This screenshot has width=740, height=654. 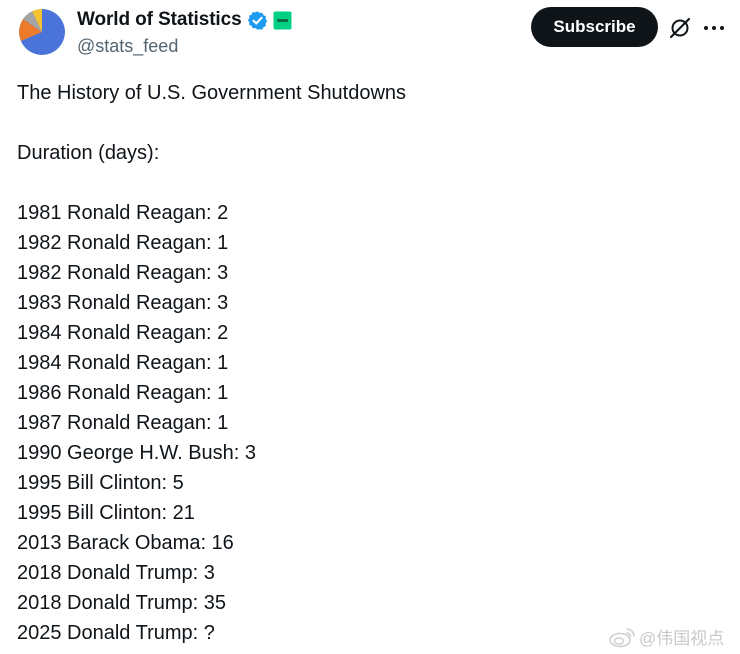 I want to click on list-item: 1987 Ronald Reagan: 1, so click(x=123, y=423).